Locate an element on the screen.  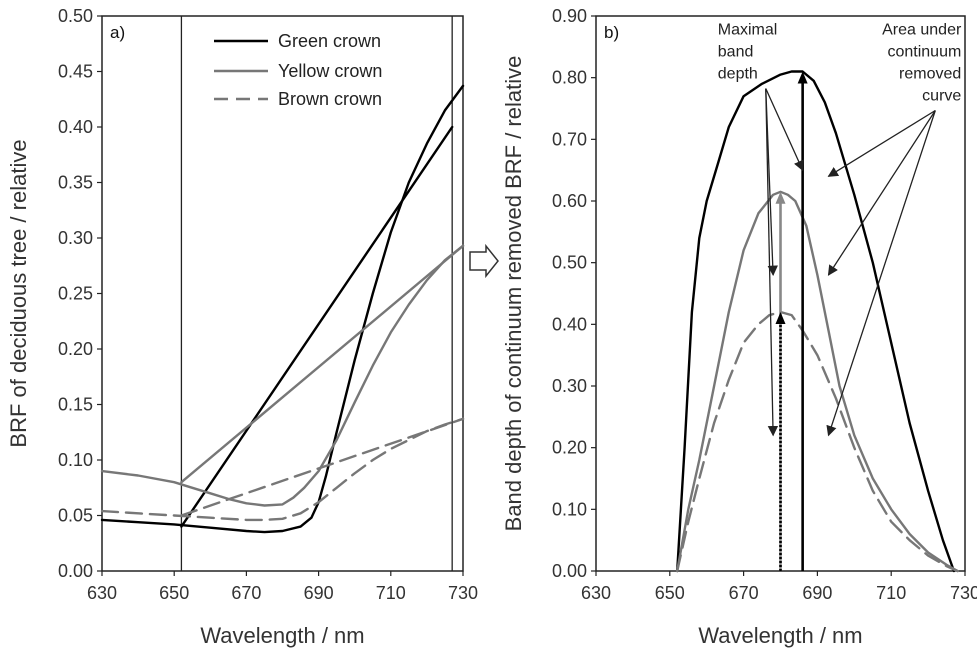
panel-a-legend: Green crown Yellow crown Brown crown is located at coordinates (298, 70).